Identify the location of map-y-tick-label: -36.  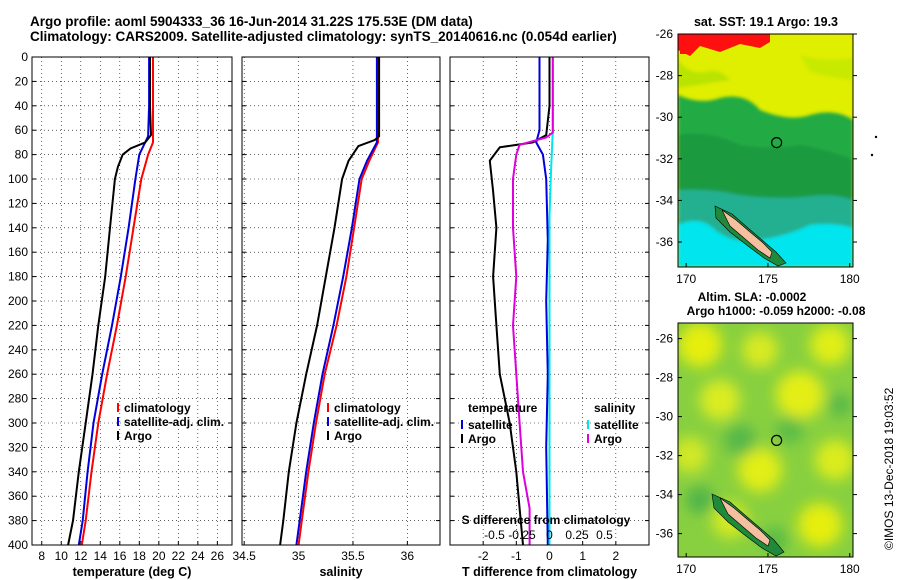
(665, 242).